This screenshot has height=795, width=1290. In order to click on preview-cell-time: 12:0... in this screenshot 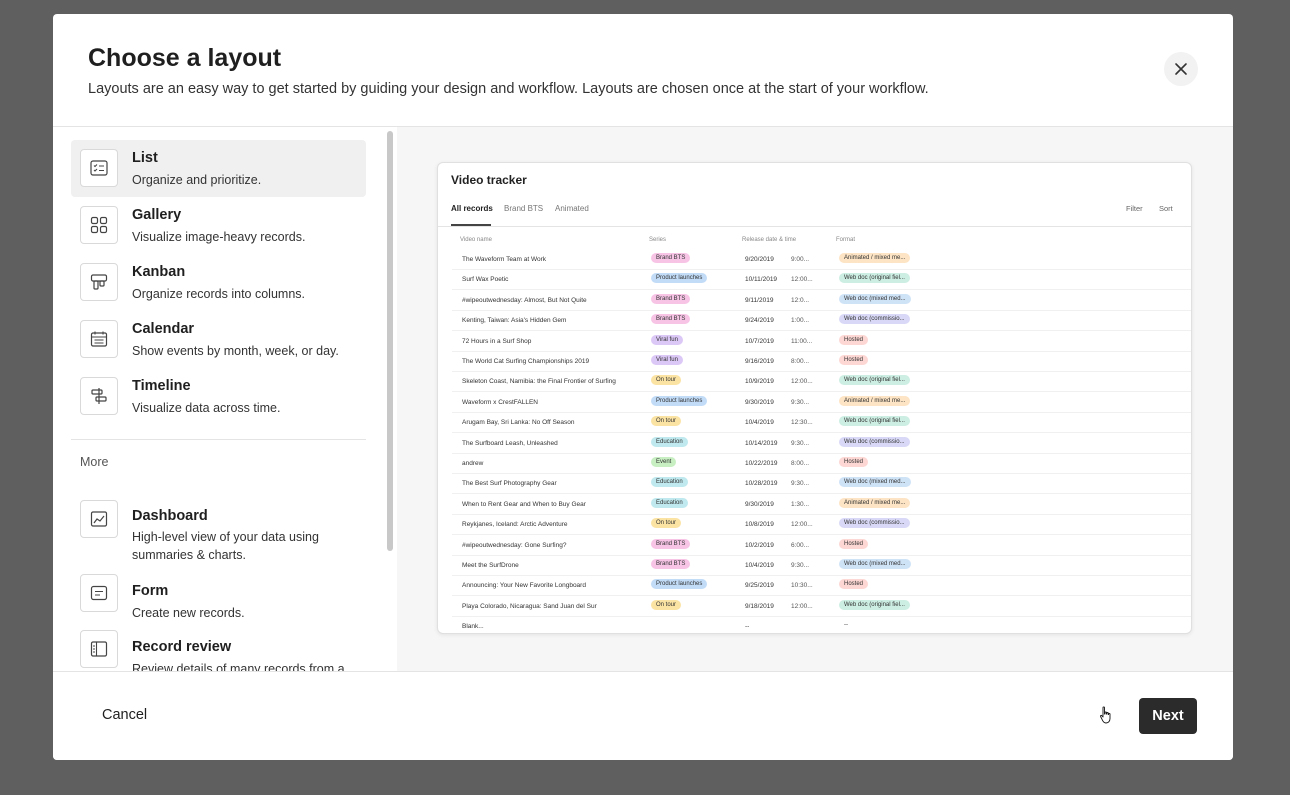, I will do `click(800, 300)`.